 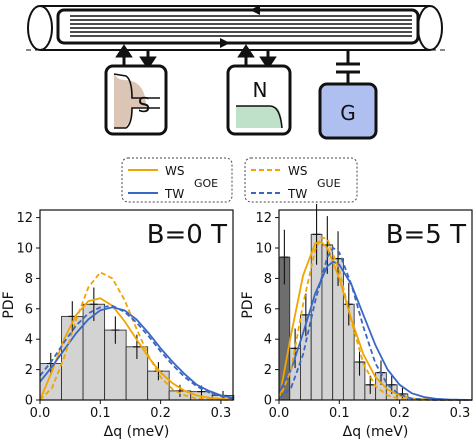 I want to click on normal-metal-dos-fill, so click(x=259, y=117).